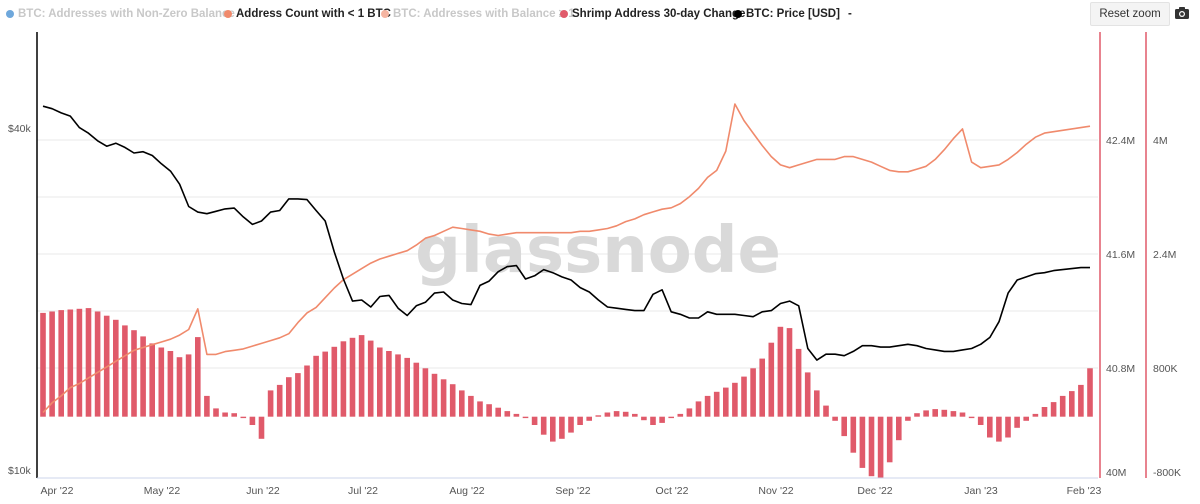  Describe the element at coordinates (1182, 13) in the screenshot. I see `camera-icon` at that location.